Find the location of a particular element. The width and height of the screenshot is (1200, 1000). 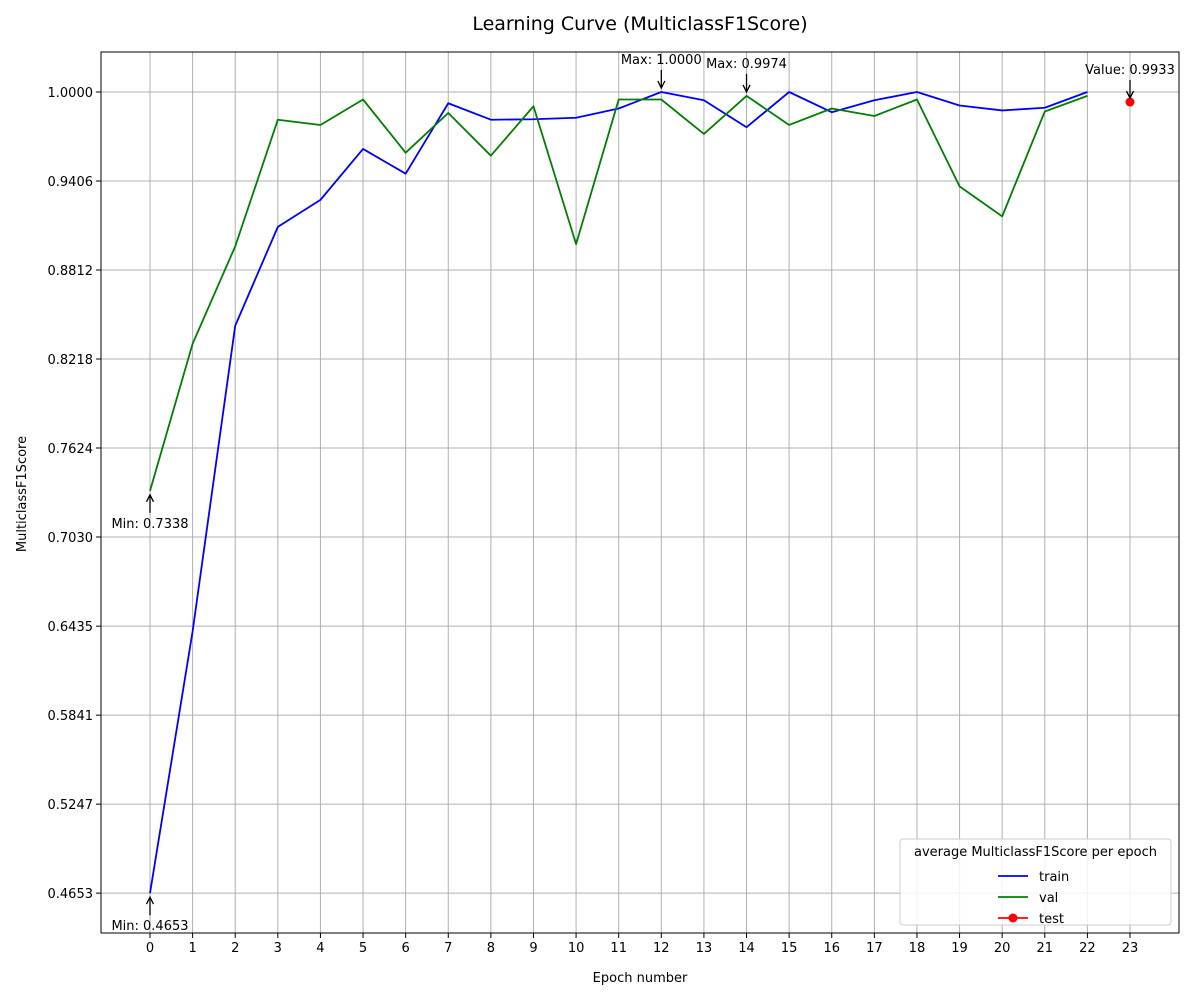

y-tick-label: 1.0000 is located at coordinates (71, 93).